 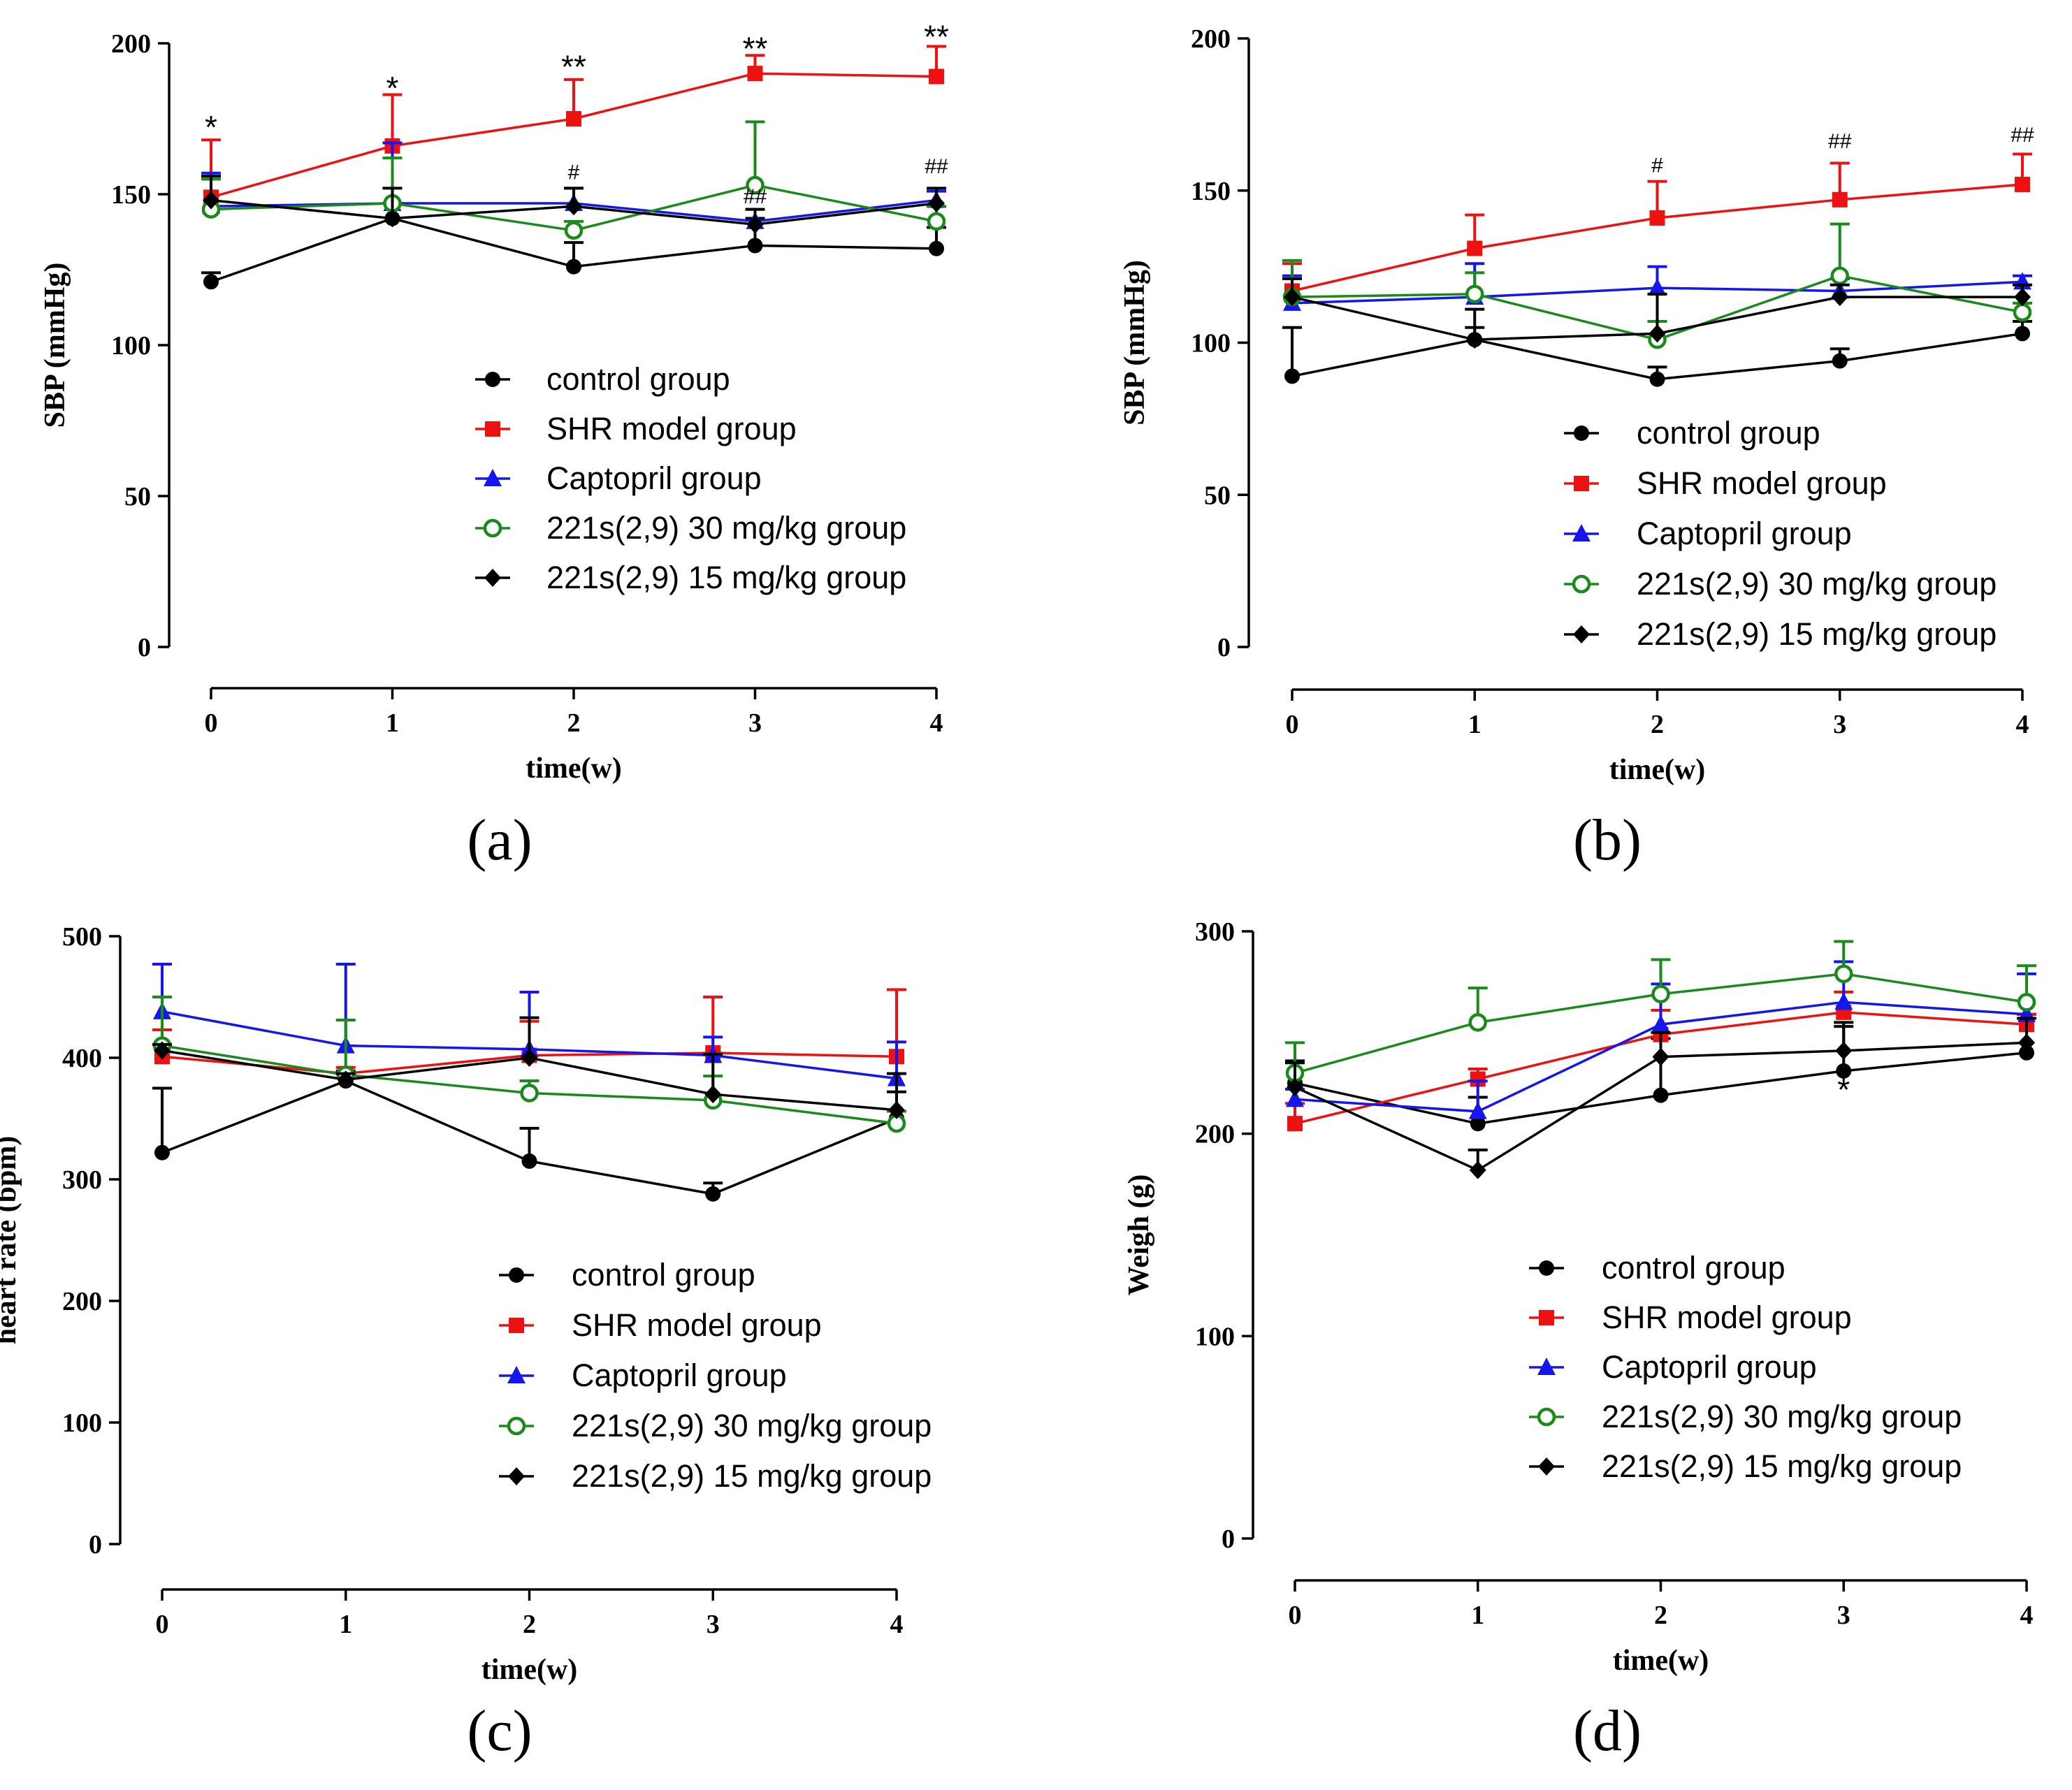 I want to click on series-dose30, so click(x=1661, y=1012).